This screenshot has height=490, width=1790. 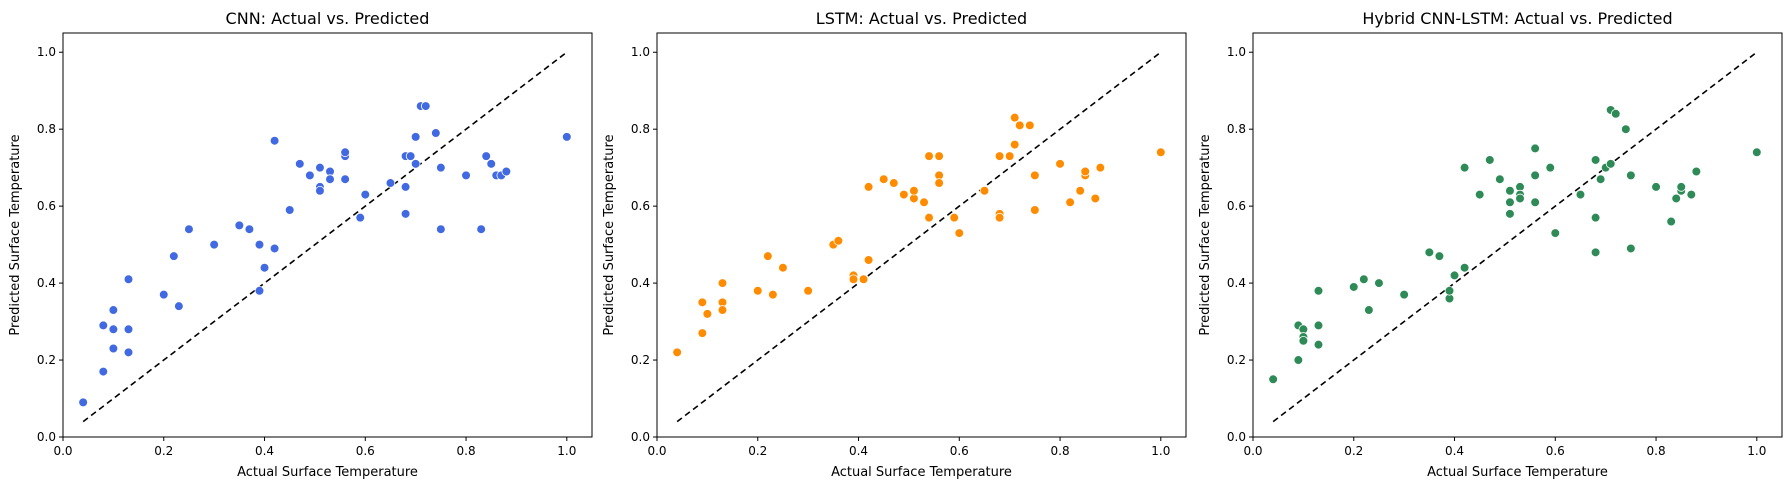 I want to click on y-tick-label: 0.6, so click(x=46, y=206).